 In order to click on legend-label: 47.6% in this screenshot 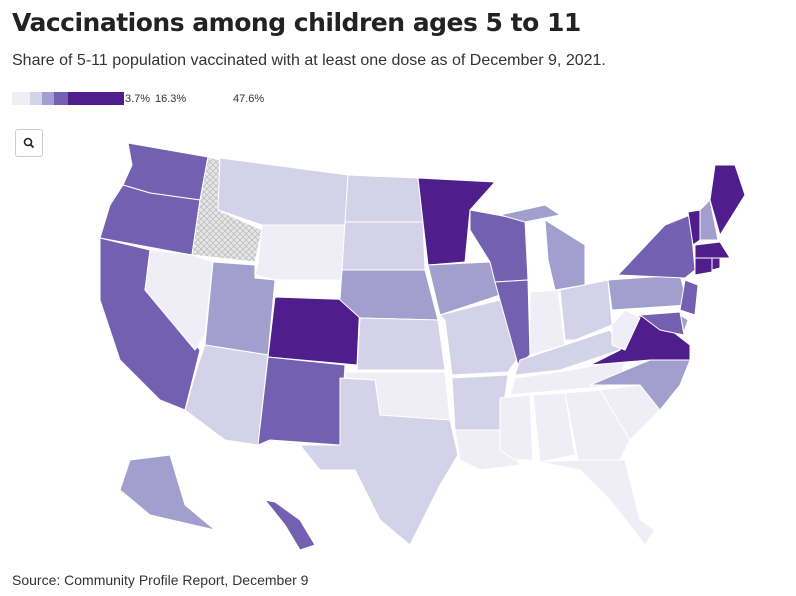, I will do `click(248, 99)`.